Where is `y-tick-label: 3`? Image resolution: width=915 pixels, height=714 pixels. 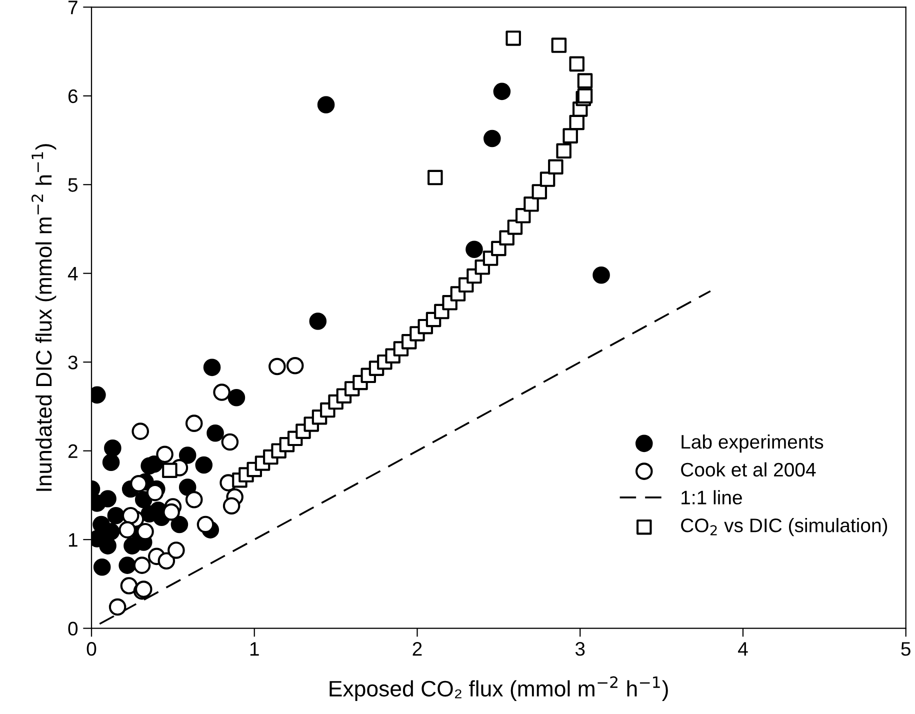
y-tick-label: 3 is located at coordinates (73, 363).